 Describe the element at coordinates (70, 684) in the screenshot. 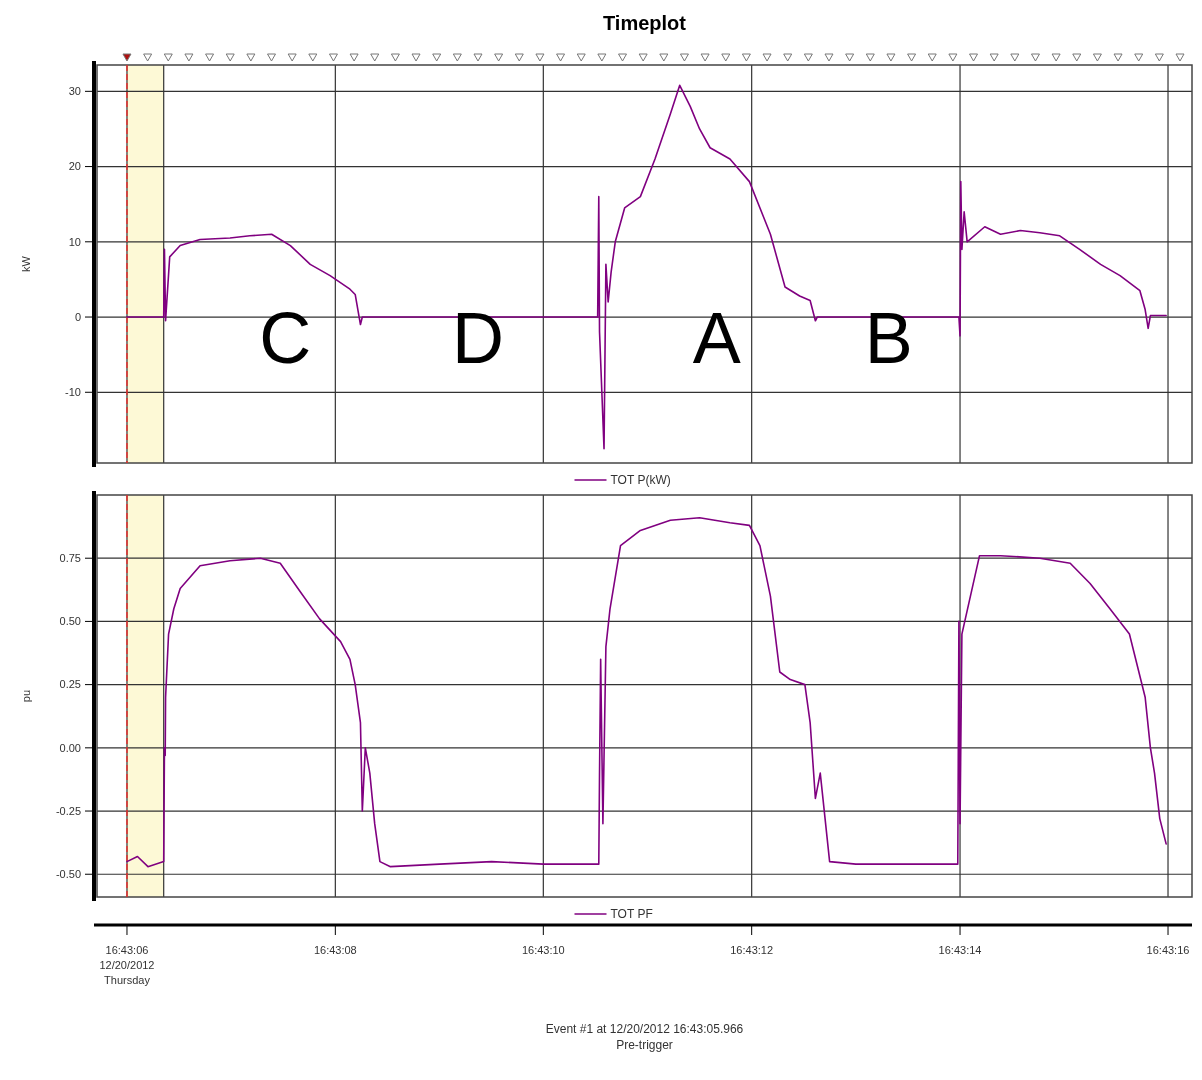

I see `y-tick-label: 0.25` at that location.